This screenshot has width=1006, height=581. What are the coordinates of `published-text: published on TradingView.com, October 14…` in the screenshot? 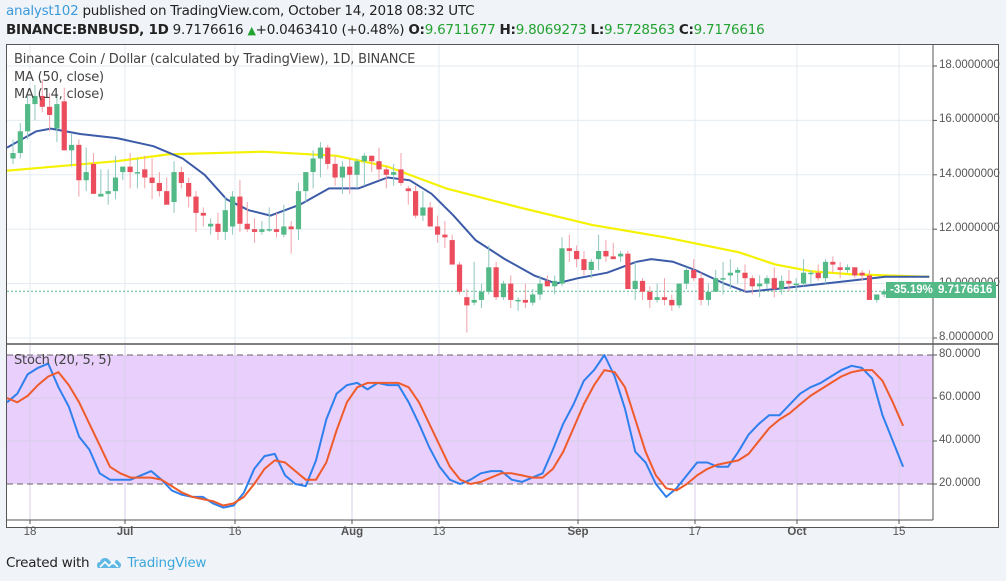 It's located at (276, 11).